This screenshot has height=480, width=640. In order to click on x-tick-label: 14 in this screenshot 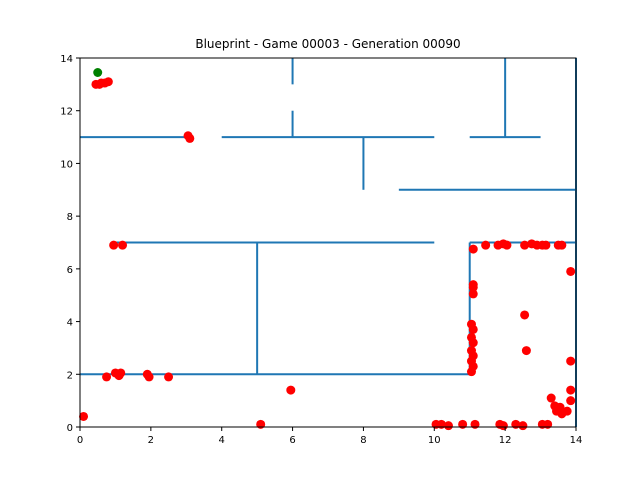, I will do `click(576, 440)`.